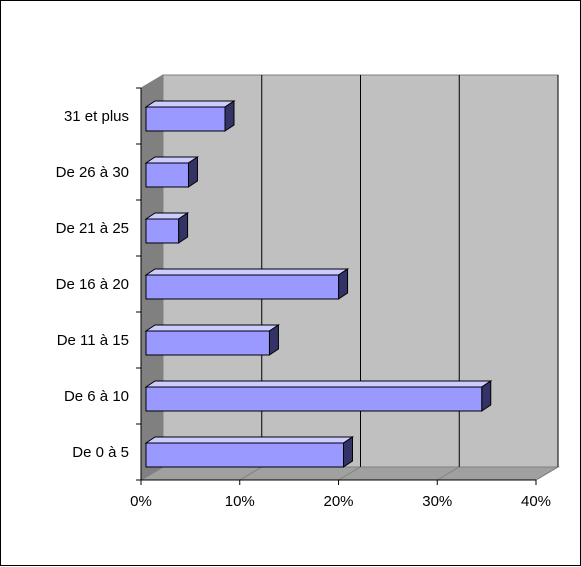 The image size is (581, 567). What do you see at coordinates (437, 501) in the screenshot?
I see `x-tick-label: 30%` at bounding box center [437, 501].